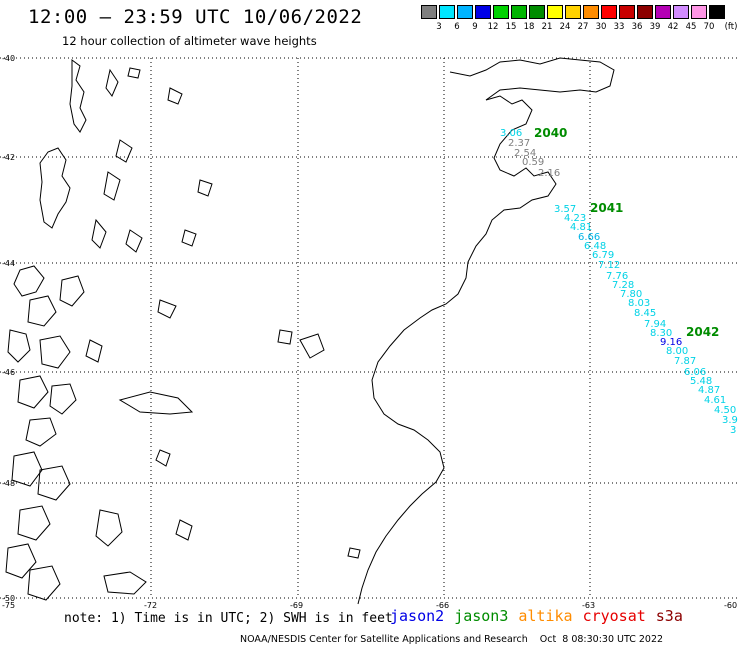 This screenshot has width=740, height=650. What do you see at coordinates (725, 410) in the screenshot?
I see `wave-height-value: 4.50` at bounding box center [725, 410].